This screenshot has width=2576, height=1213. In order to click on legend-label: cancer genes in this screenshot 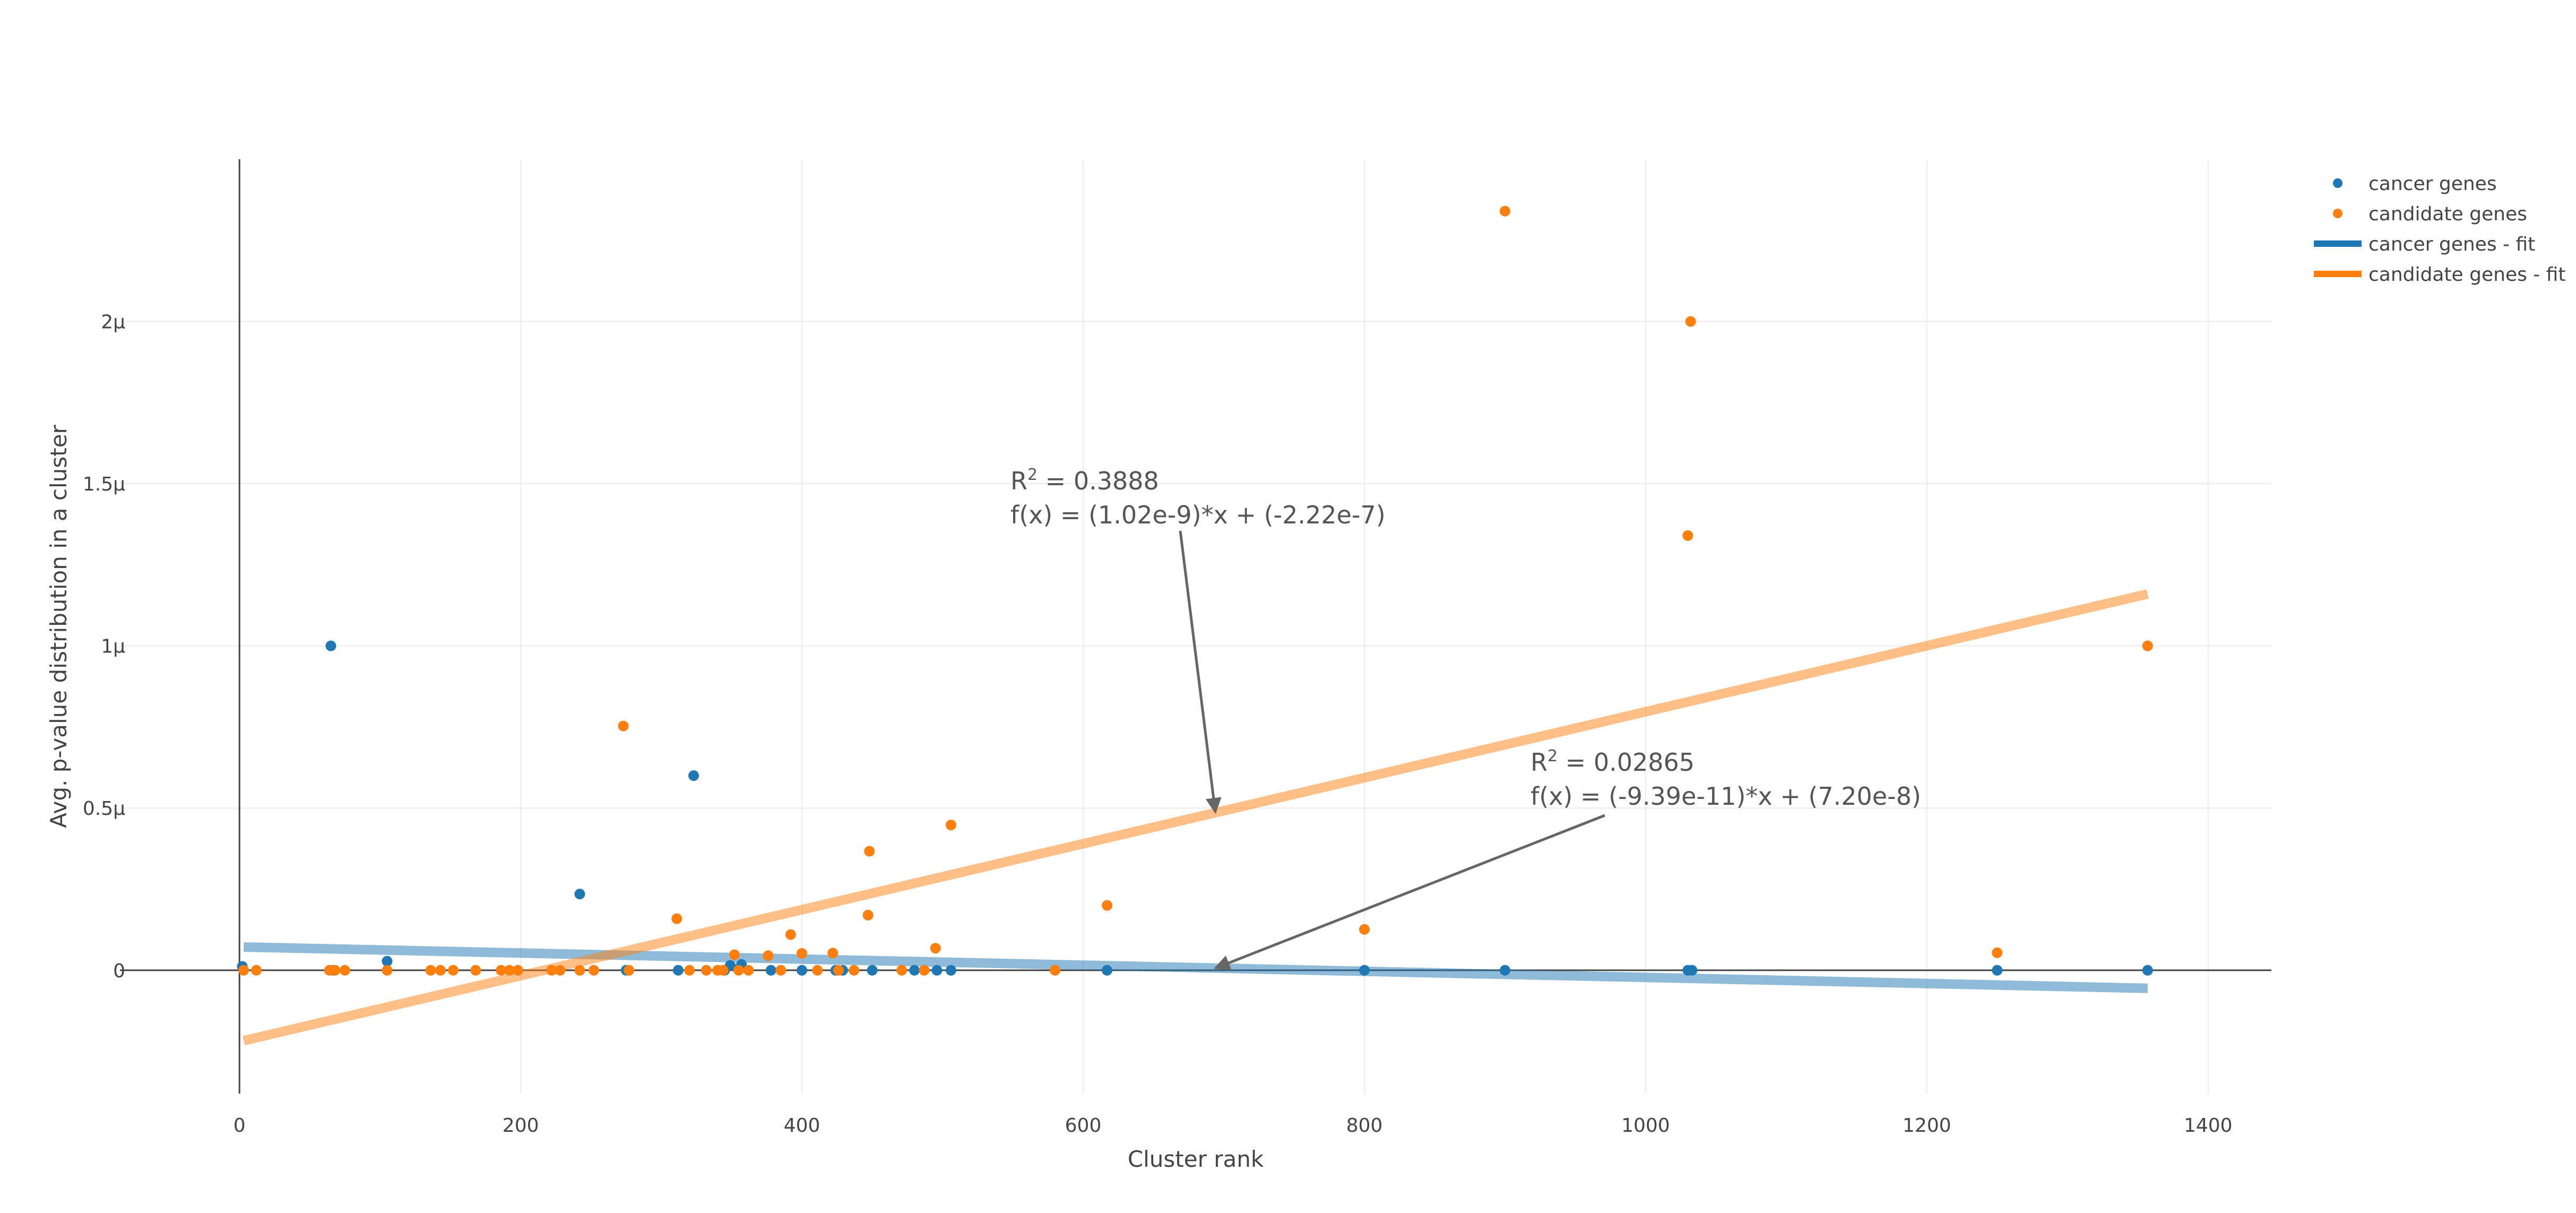, I will do `click(2432, 184)`.